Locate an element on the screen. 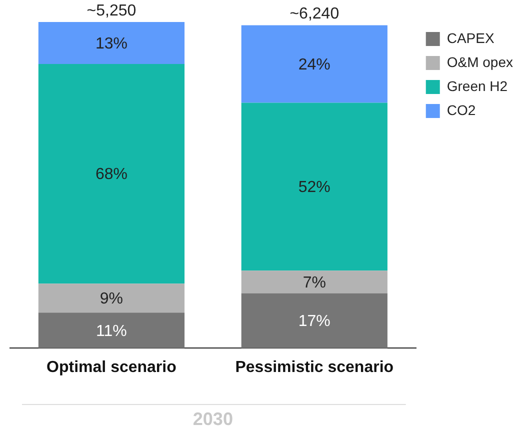 This screenshot has width=523, height=439. data-label: 9% is located at coordinates (112, 299).